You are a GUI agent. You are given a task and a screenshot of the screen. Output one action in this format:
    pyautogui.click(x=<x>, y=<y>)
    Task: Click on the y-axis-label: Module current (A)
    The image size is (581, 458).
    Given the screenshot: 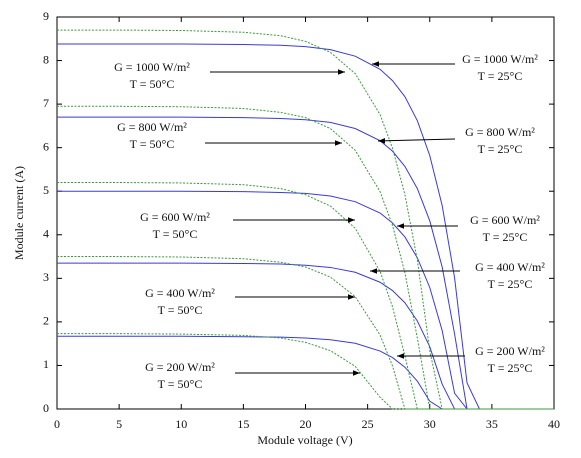 What is the action you would take?
    pyautogui.click(x=19, y=213)
    